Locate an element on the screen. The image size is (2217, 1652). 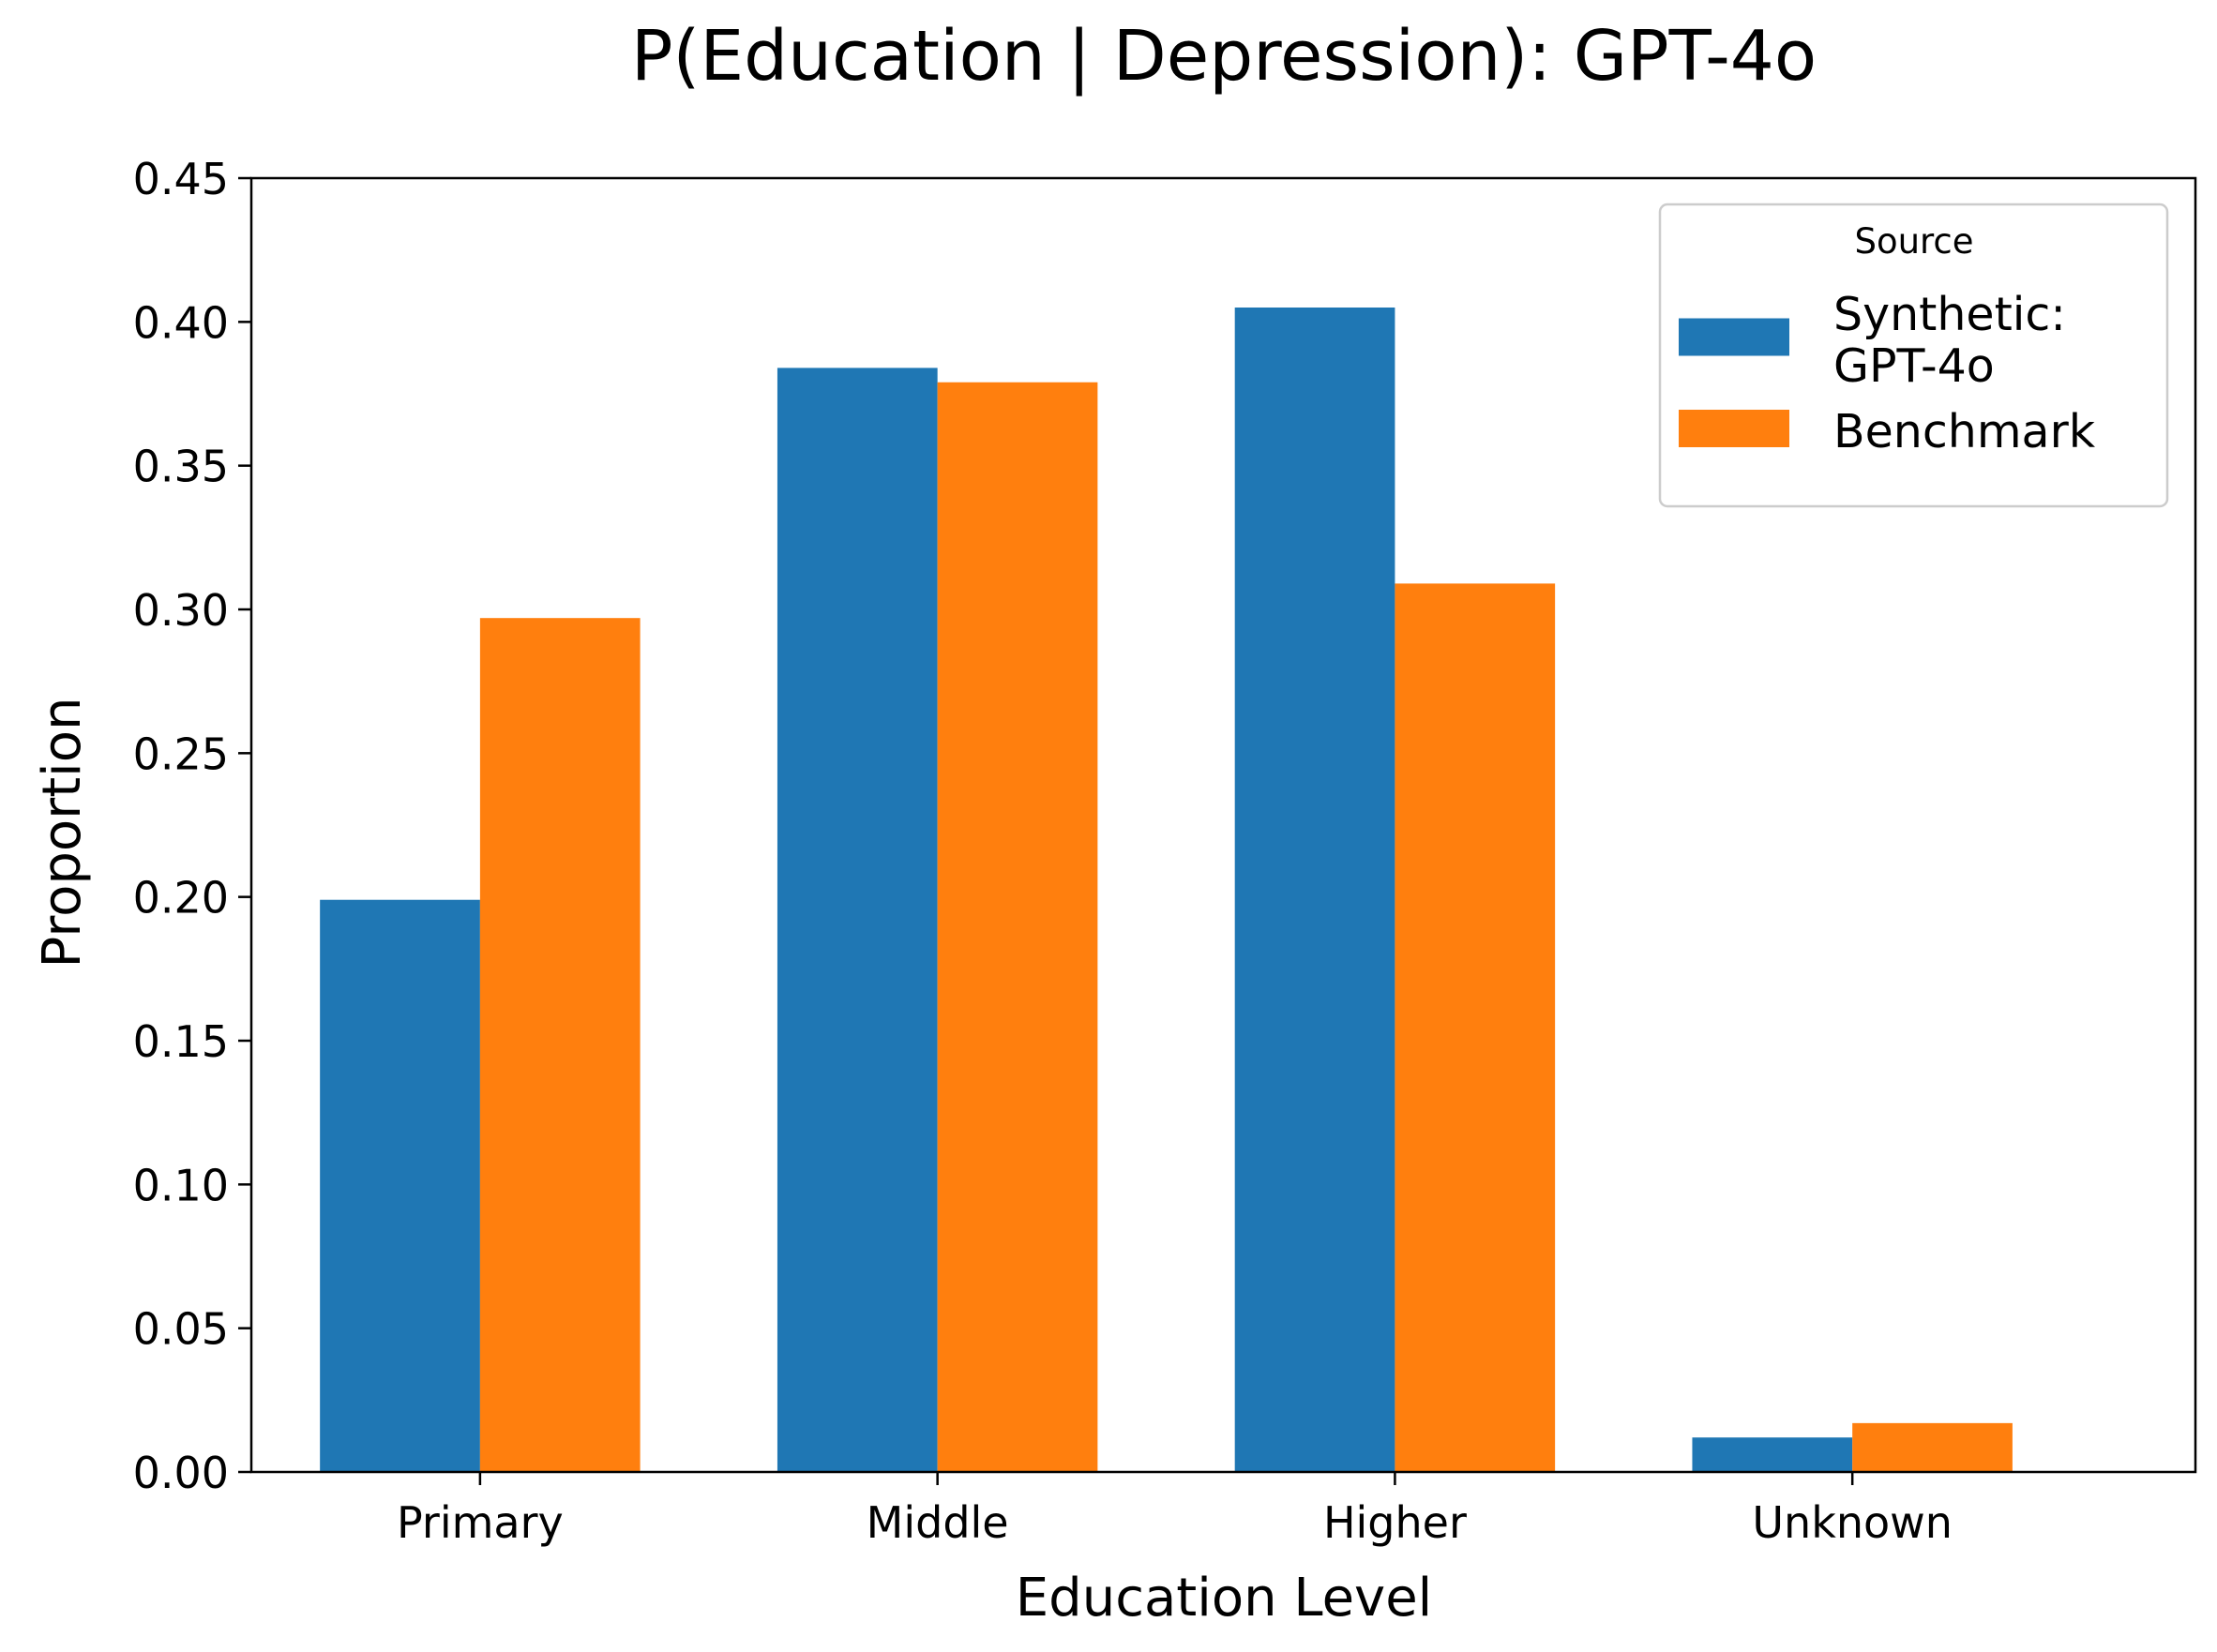
y-tick-label: 0.40 is located at coordinates (181, 322).